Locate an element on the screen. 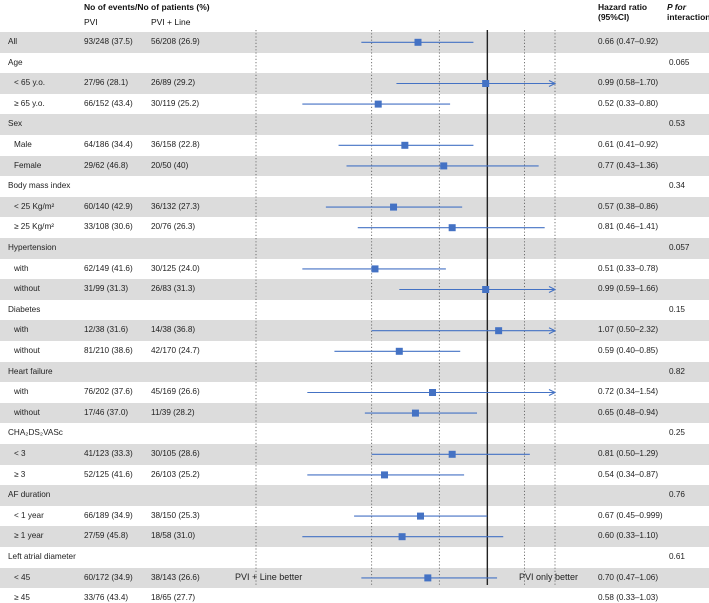 This screenshot has width=709, height=603. hazard-ratio-cell: 0.57 (0.38–0.86) is located at coordinates (628, 206).